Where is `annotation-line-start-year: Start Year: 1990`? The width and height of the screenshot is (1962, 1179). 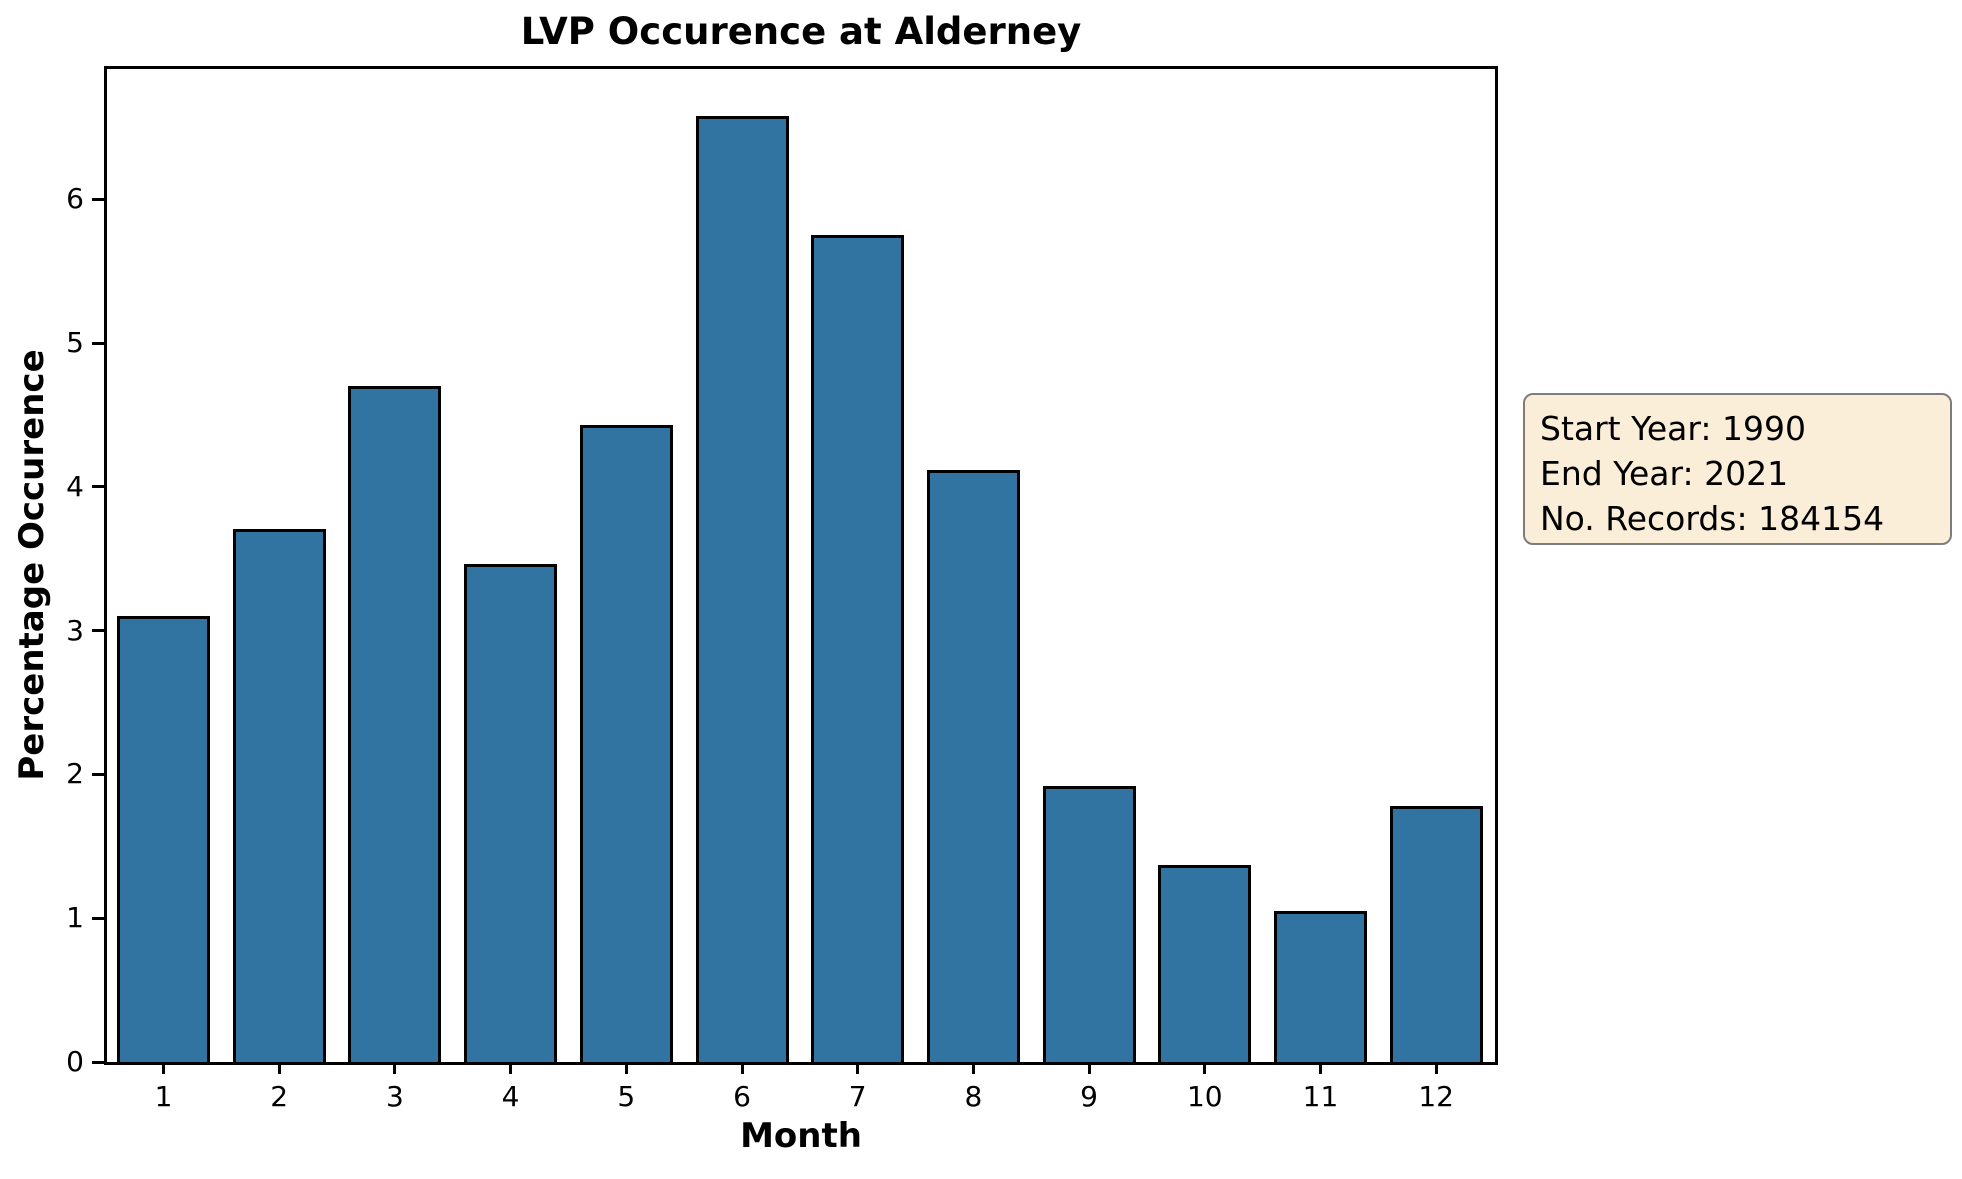 annotation-line-start-year: Start Year: 1990 is located at coordinates (1673, 428).